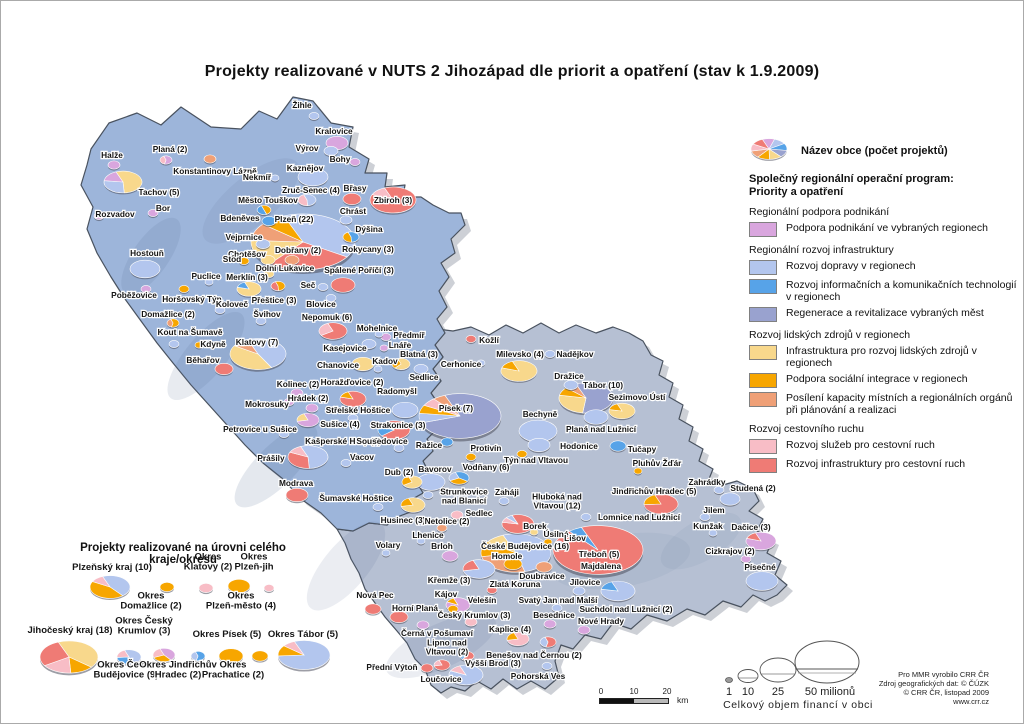 The width and height of the screenshot is (1024, 724). What do you see at coordinates (877, 379) in the screenshot?
I see `legend-item-label: Podpora sociální integrace v regionech` at bounding box center [877, 379].